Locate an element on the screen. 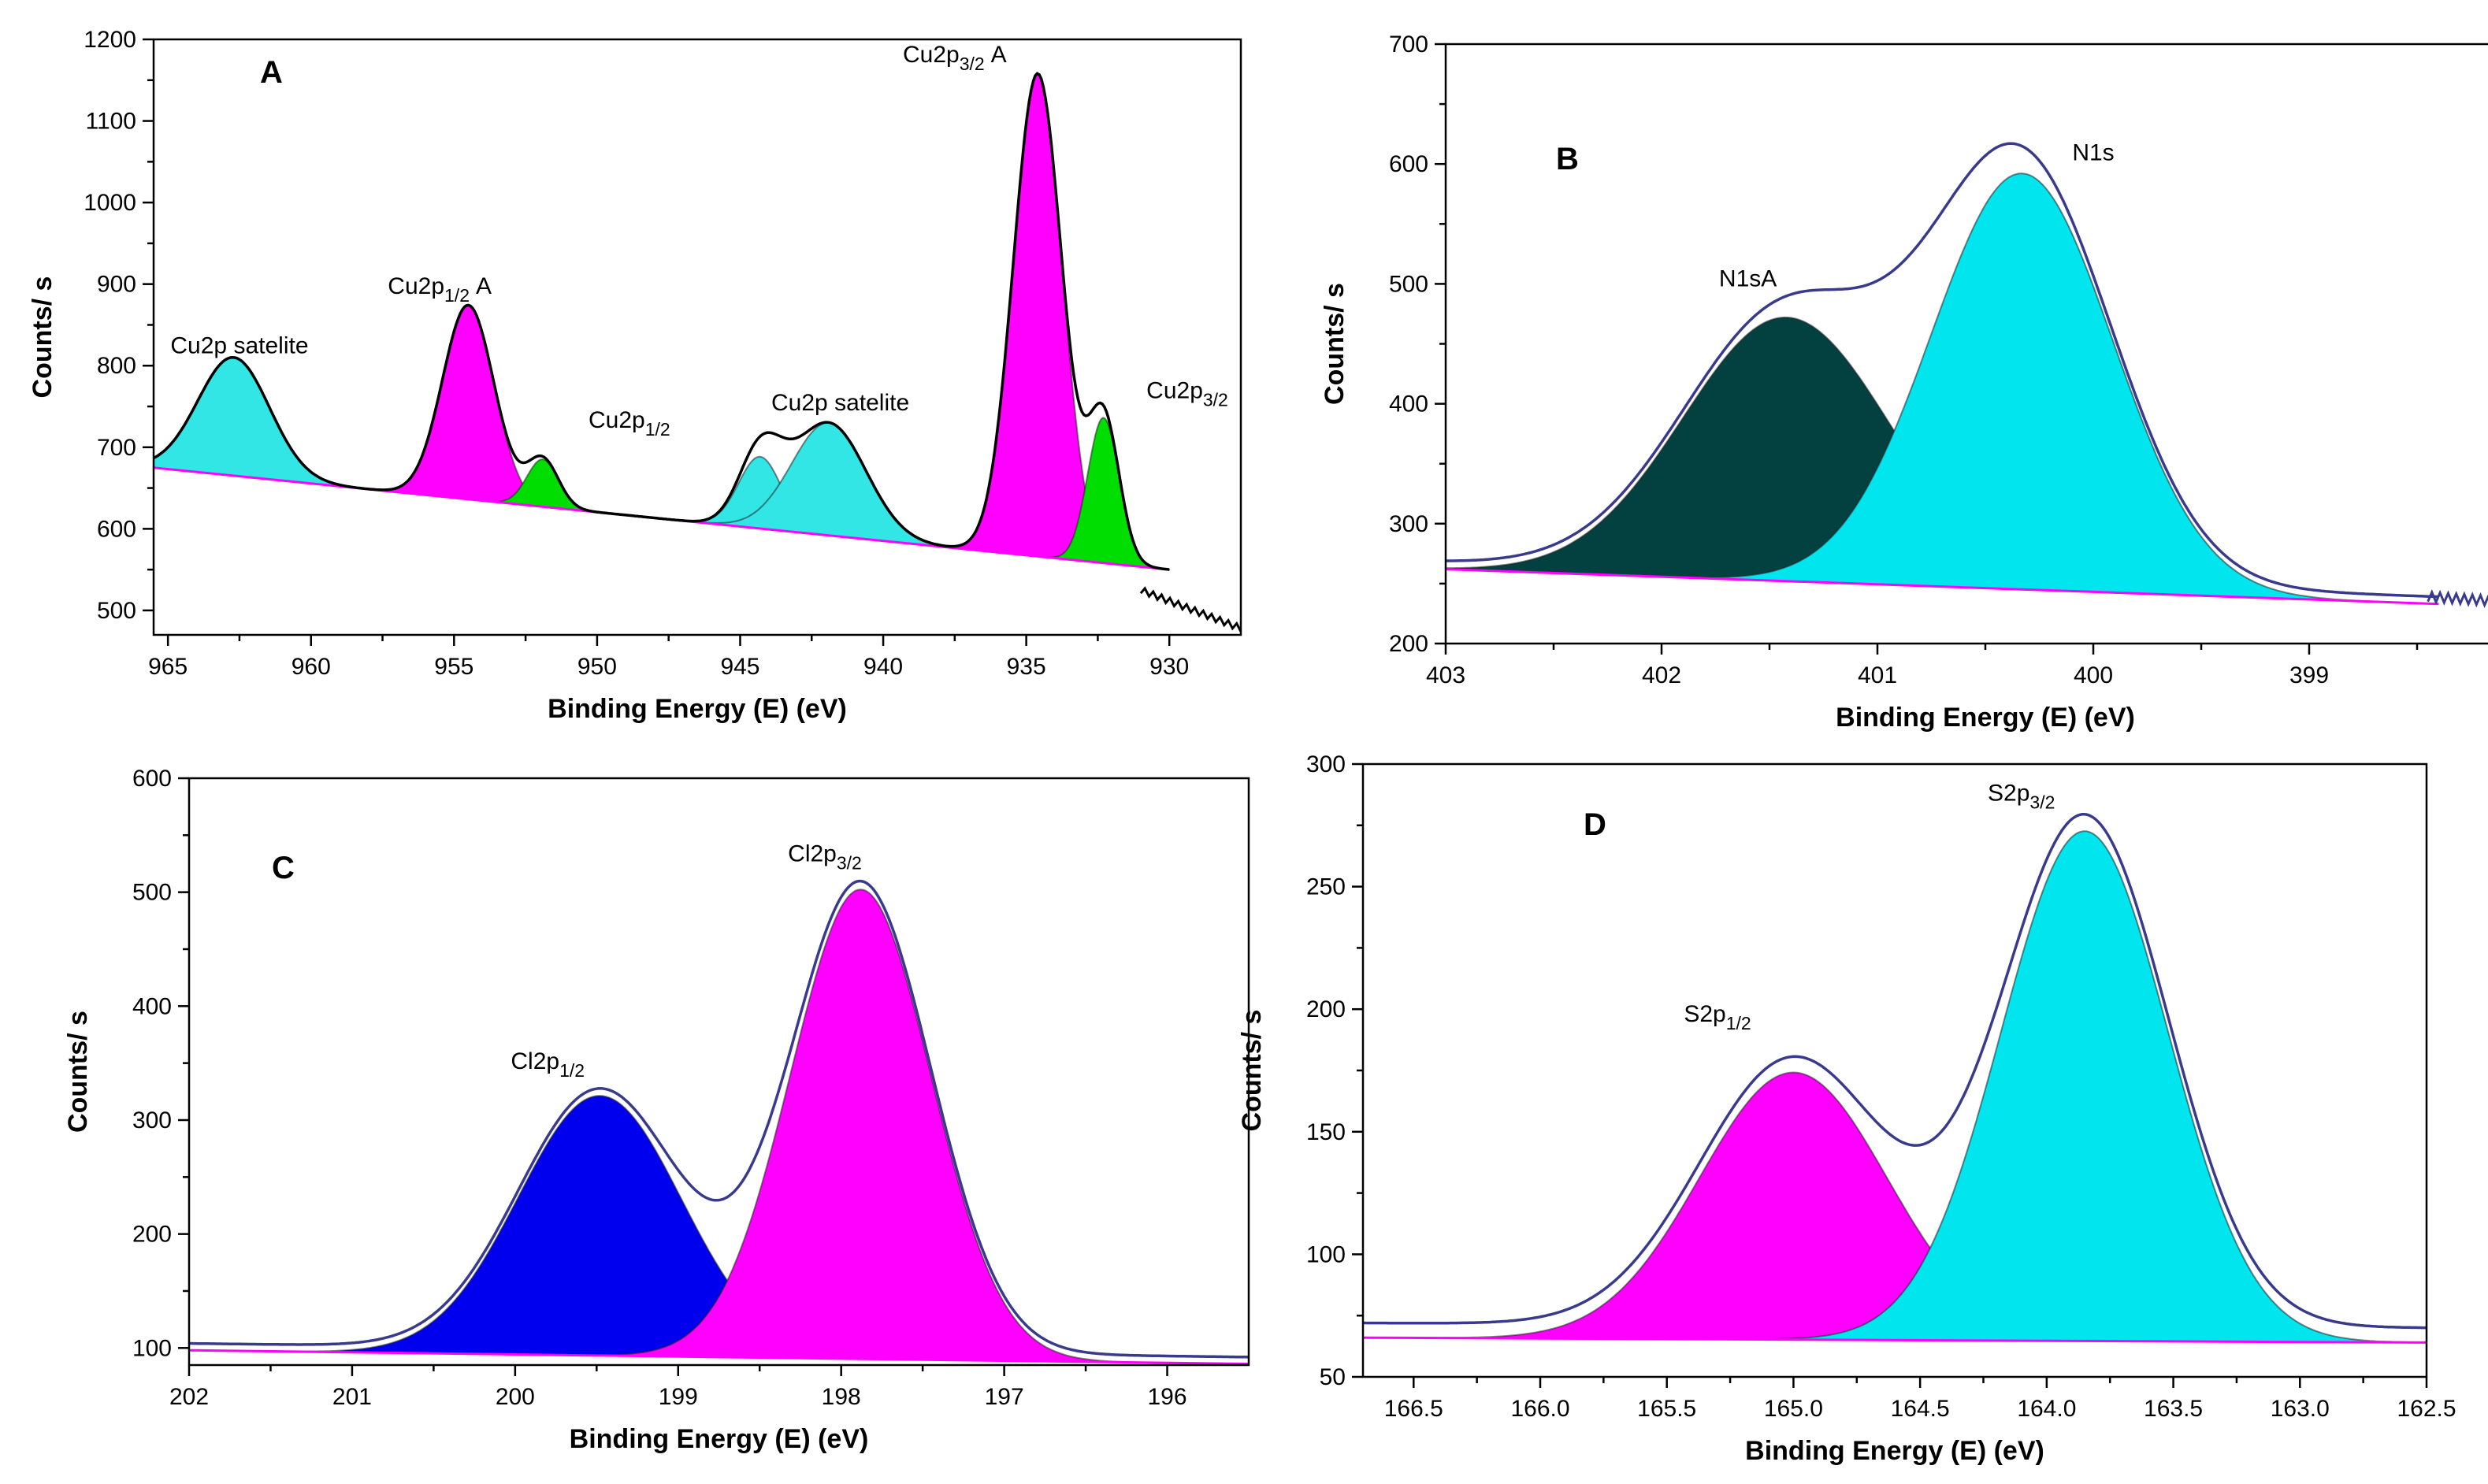 The height and width of the screenshot is (1484, 2488). x-tick-label: 965 is located at coordinates (168, 667).